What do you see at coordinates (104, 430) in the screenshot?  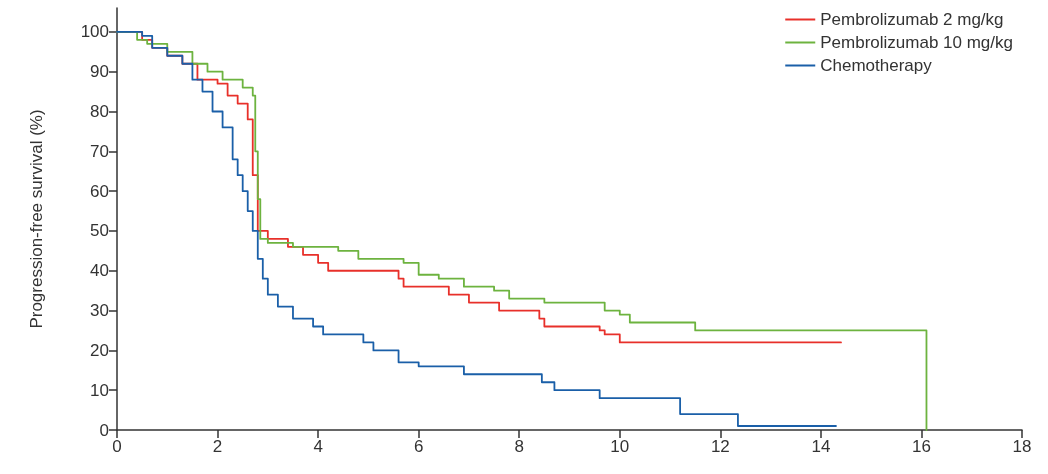 I see `y-tick-label: 0` at bounding box center [104, 430].